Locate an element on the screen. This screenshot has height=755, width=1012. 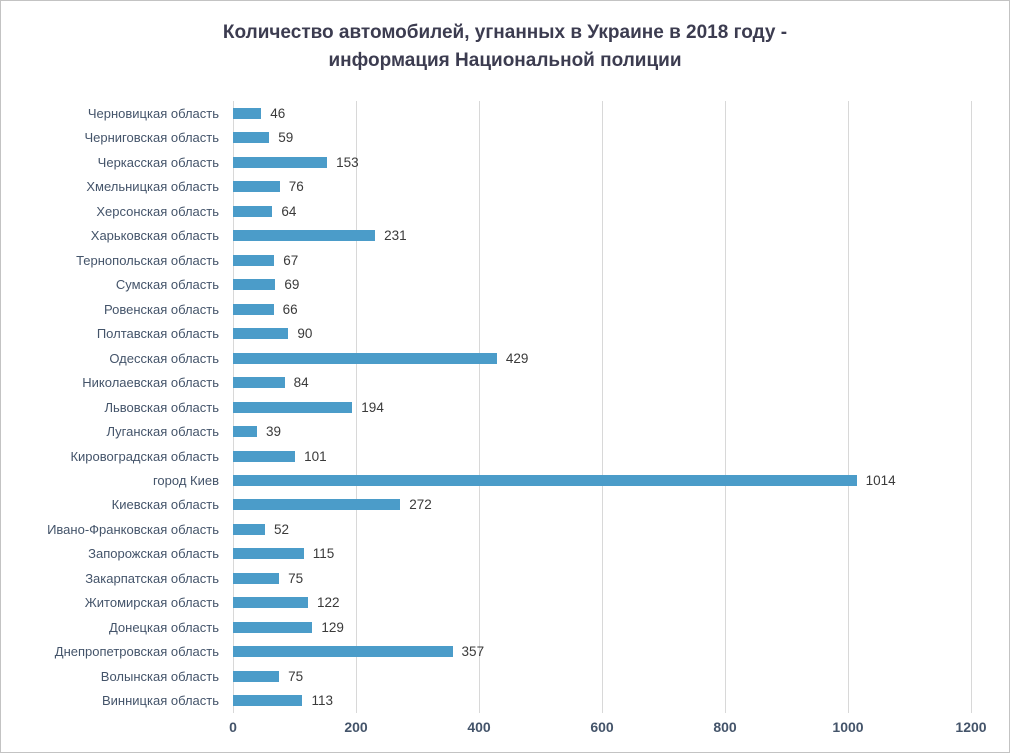
value-axis: 0 200 400 600 800 1000 1200 is located at coordinates (607, 730).